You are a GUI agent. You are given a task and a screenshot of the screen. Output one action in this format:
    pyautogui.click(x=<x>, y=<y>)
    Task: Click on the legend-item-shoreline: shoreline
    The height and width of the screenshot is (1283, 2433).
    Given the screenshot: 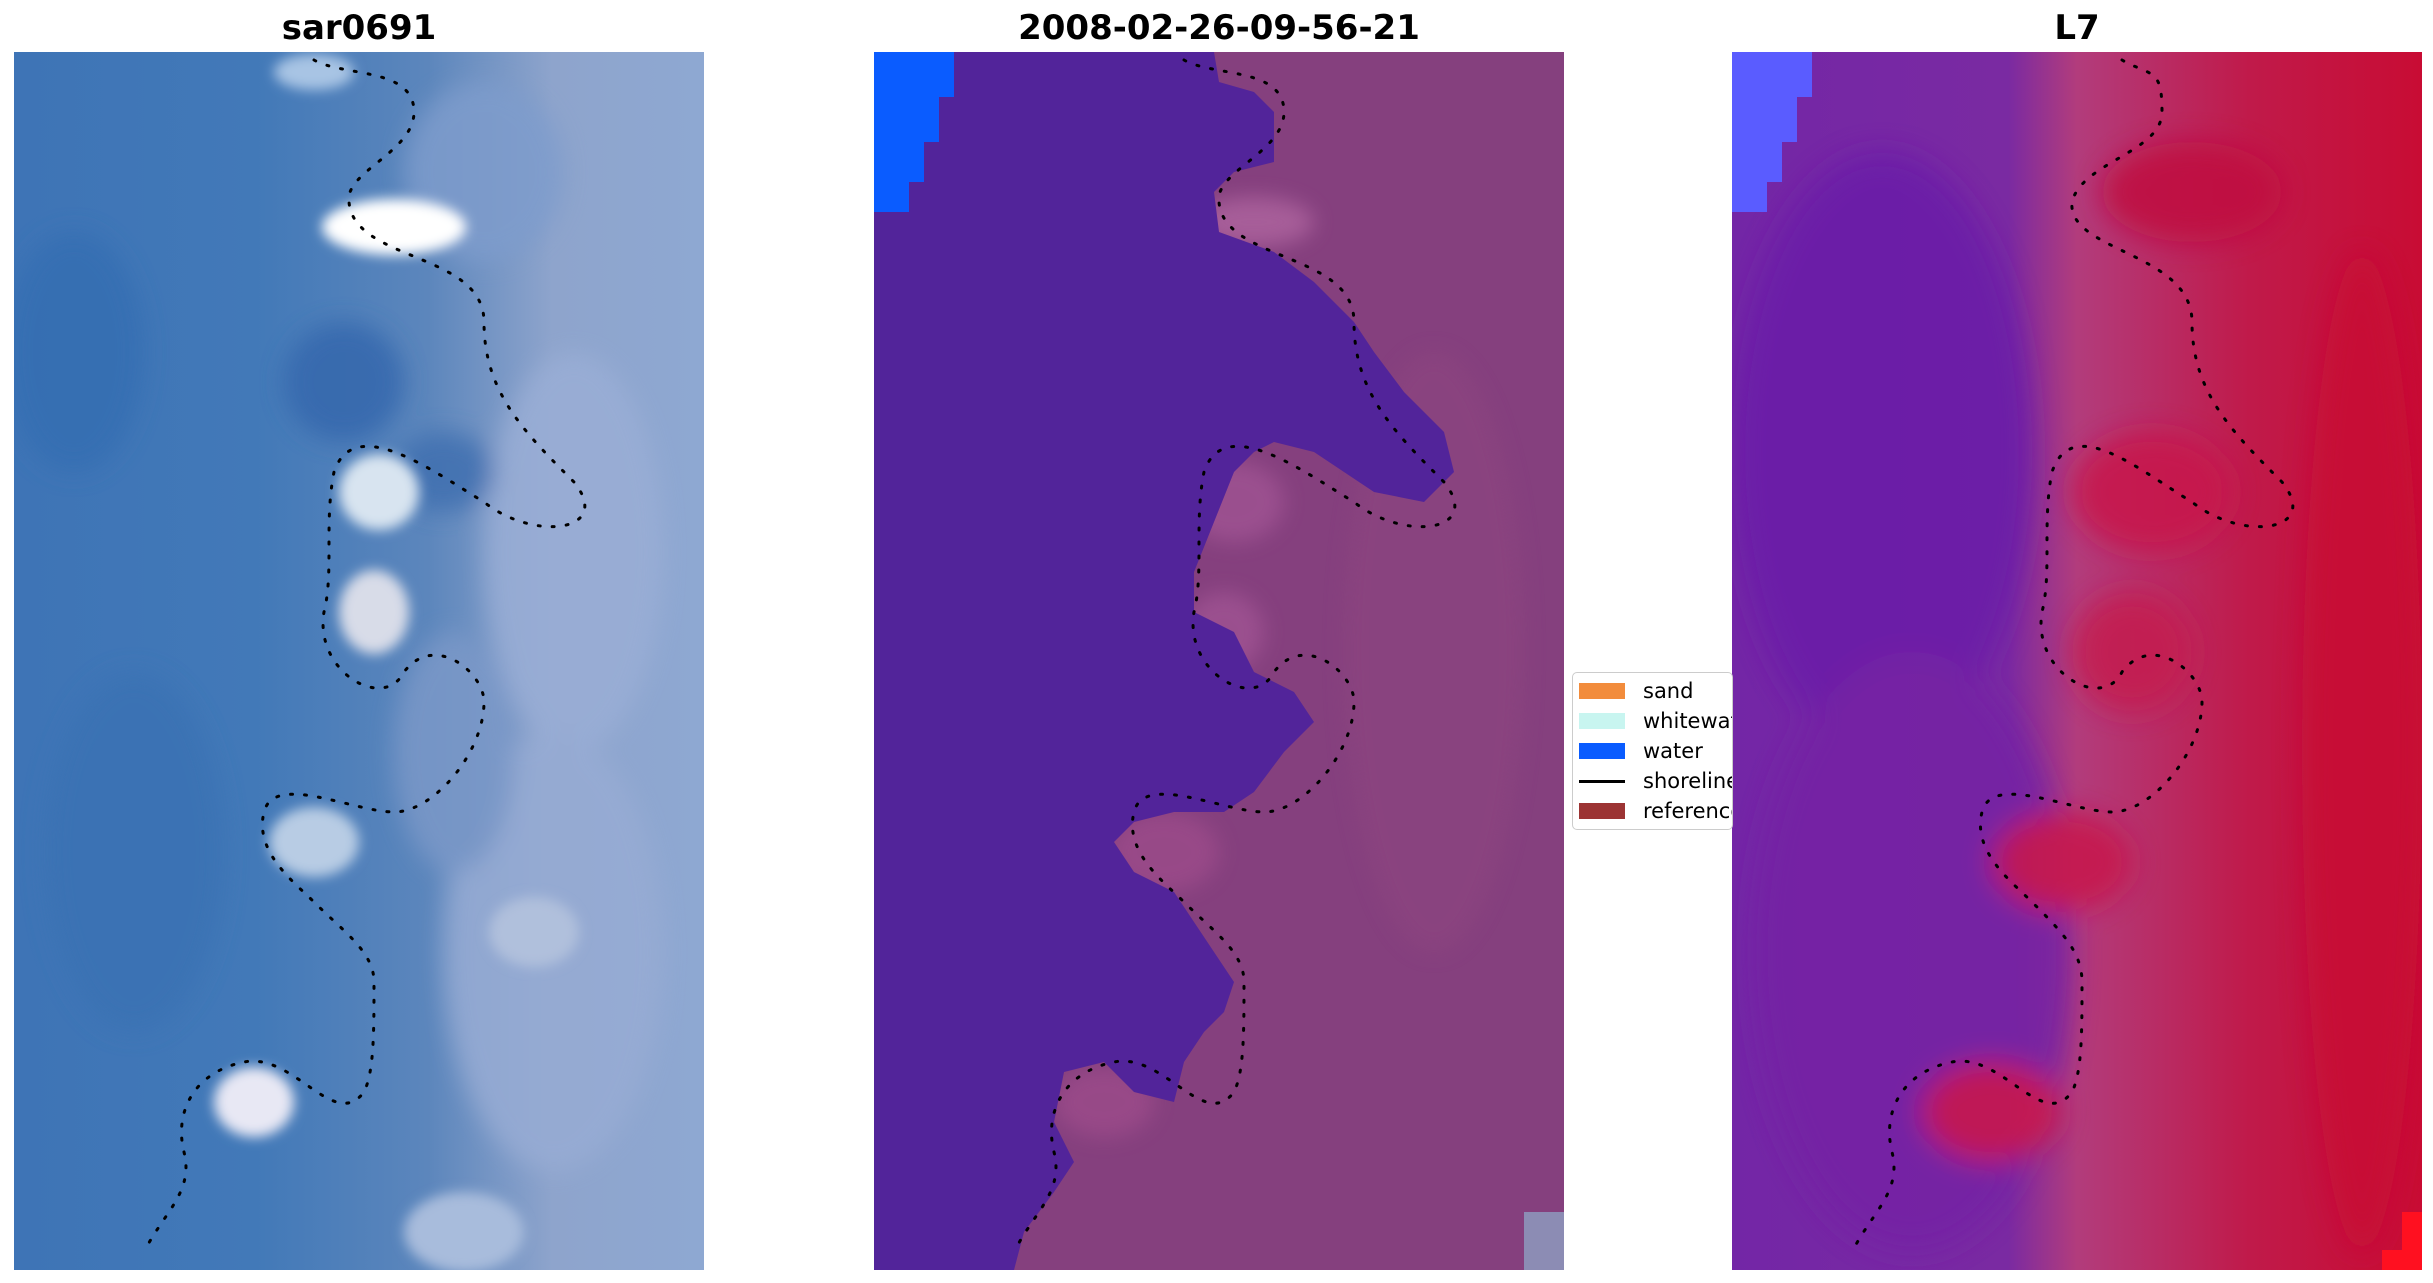 What is the action you would take?
    pyautogui.click(x=1656, y=781)
    